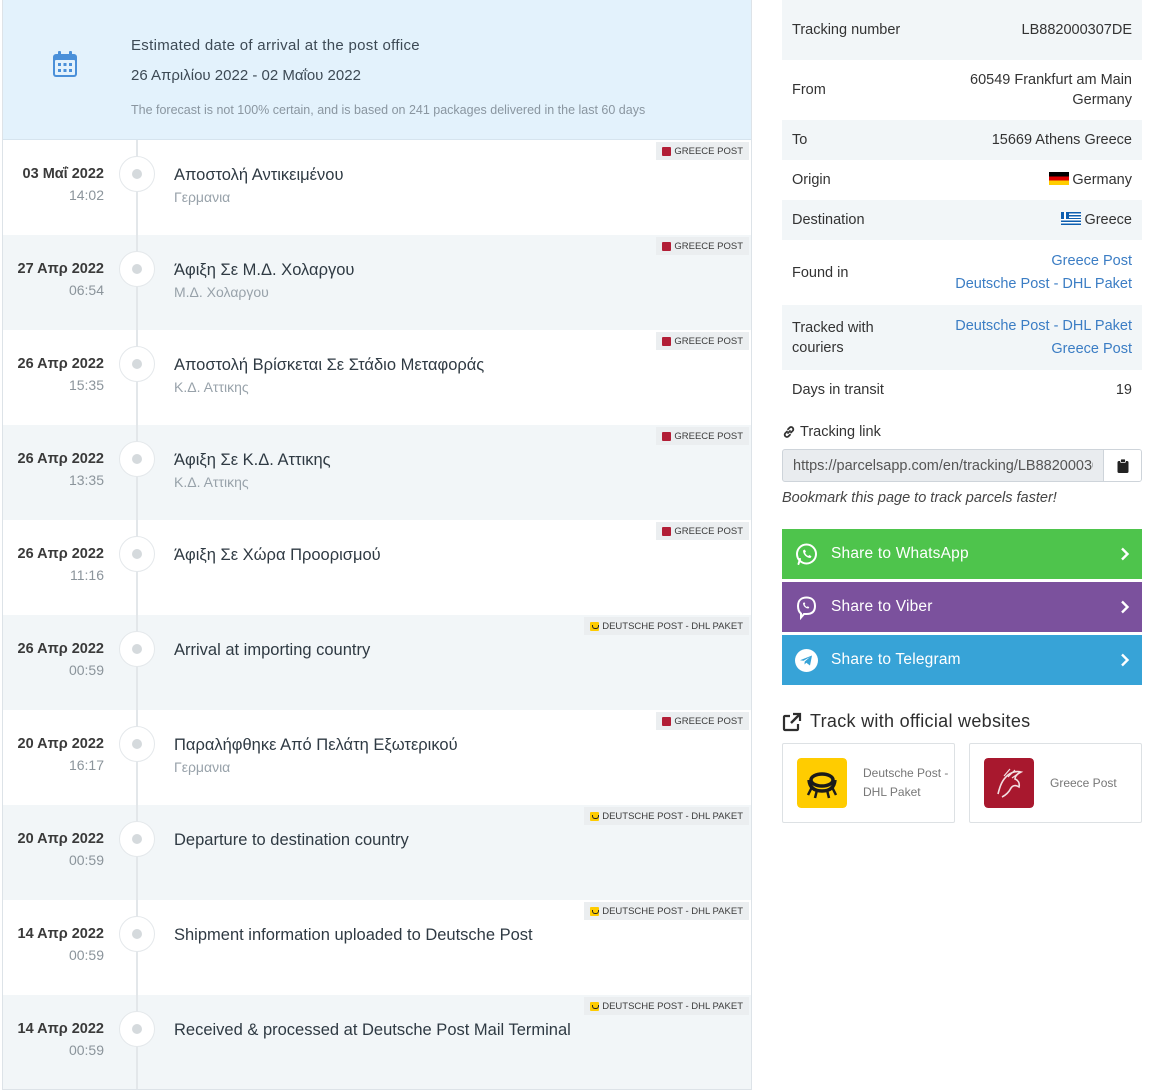  I want to click on tracking-number-value: LB882000307DE, so click(1076, 30).